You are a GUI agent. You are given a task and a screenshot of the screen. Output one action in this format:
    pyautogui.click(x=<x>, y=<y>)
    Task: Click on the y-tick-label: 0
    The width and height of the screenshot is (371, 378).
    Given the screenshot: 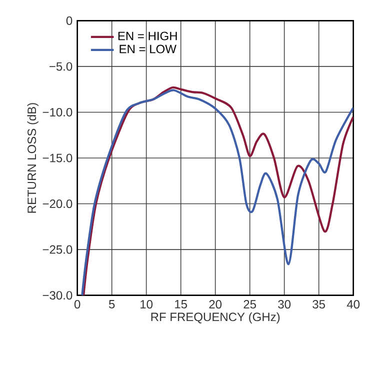 What is the action you would take?
    pyautogui.click(x=69, y=20)
    